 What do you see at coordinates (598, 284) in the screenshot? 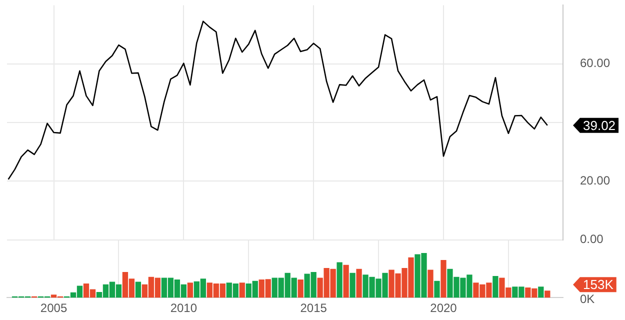
I see `text: 153K` at bounding box center [598, 284].